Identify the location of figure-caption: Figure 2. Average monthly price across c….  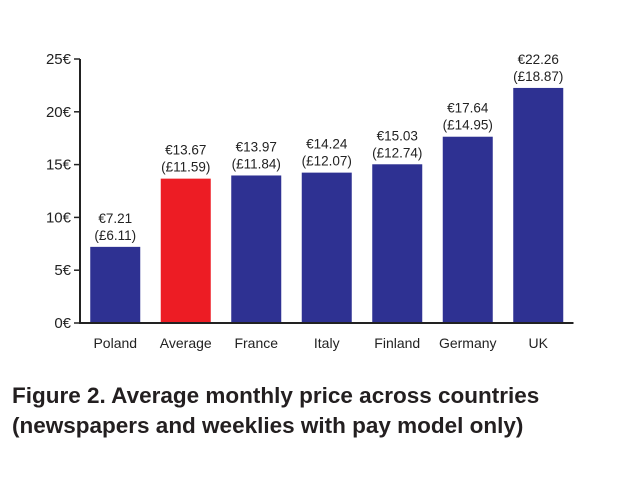
(276, 410).